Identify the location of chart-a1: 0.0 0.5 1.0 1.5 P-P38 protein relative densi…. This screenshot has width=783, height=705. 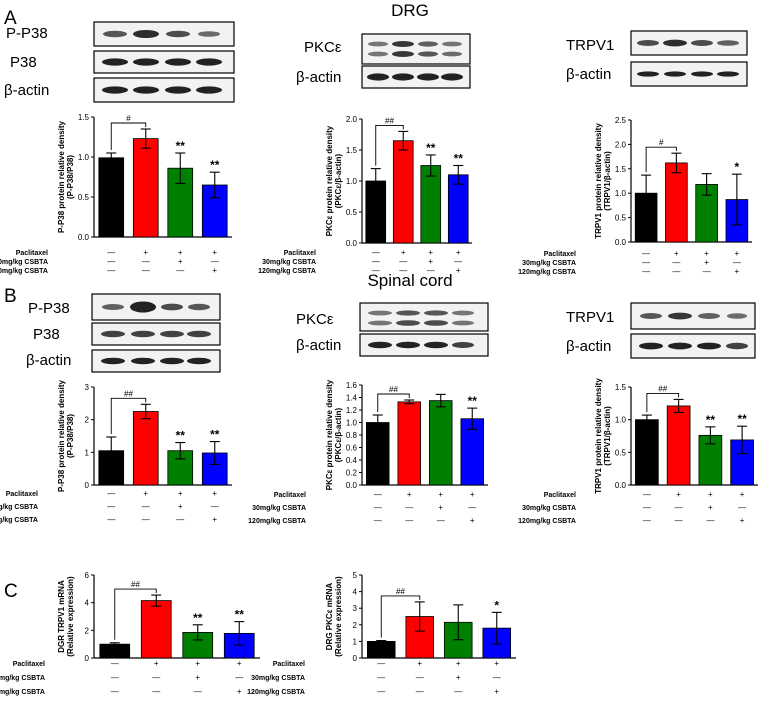
(116, 194).